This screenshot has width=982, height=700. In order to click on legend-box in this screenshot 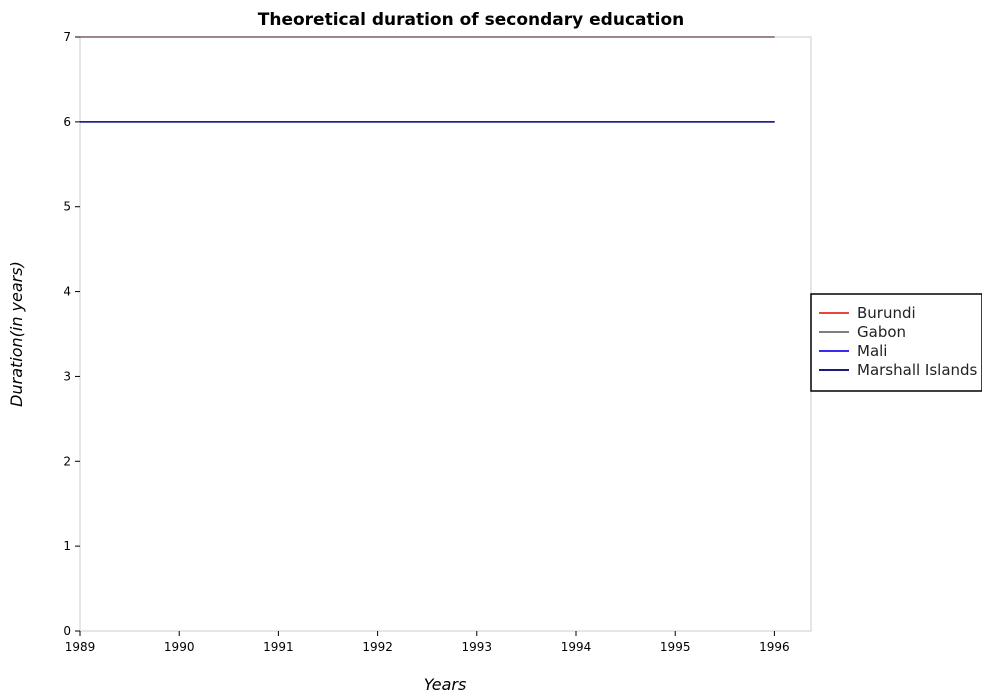, I will do `click(896, 342)`.